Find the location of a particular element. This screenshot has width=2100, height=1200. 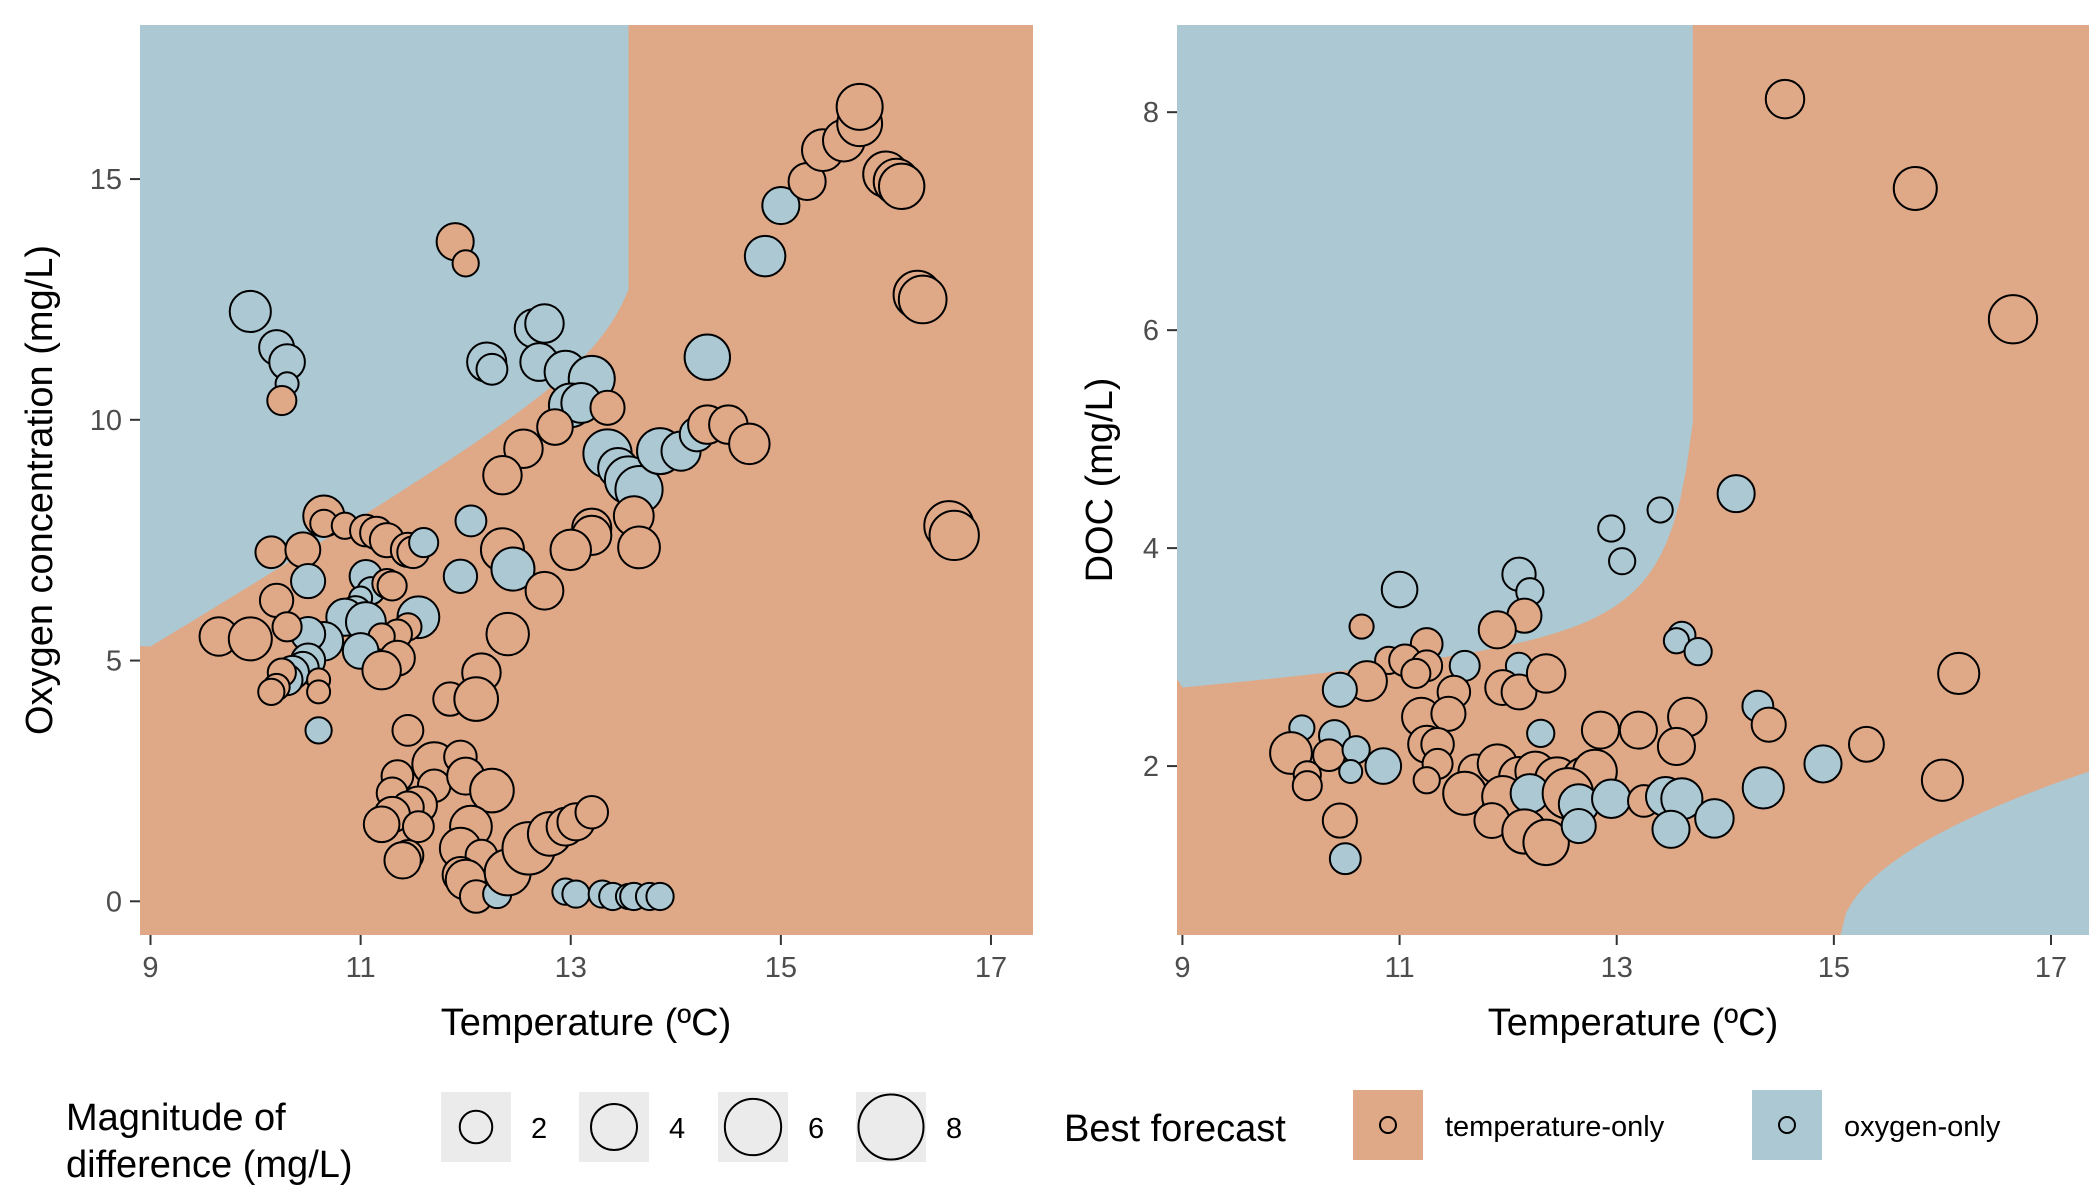

right-y-axis-title: DOC (mg/L) is located at coordinates (1100, 480).